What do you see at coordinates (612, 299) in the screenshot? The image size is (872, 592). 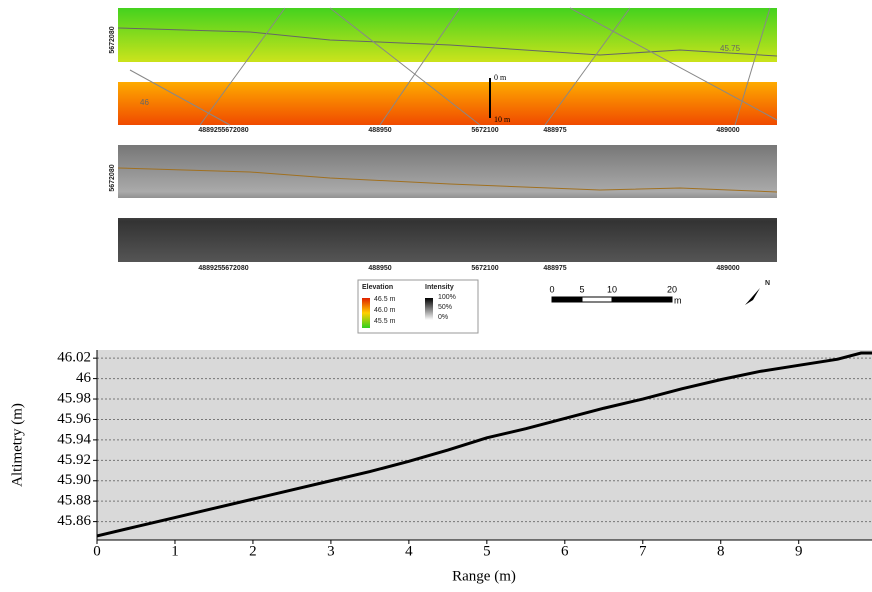 I see `scale-bar` at bounding box center [612, 299].